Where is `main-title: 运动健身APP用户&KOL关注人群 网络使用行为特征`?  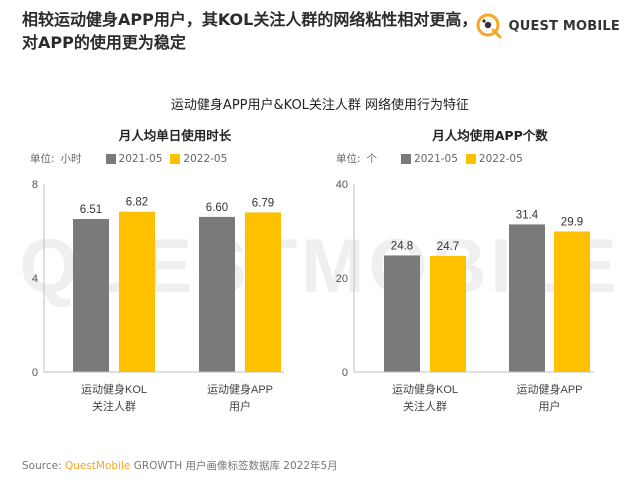
main-title: 运动健身APP用户&KOL关注人群 网络使用行为特征 is located at coordinates (320, 105).